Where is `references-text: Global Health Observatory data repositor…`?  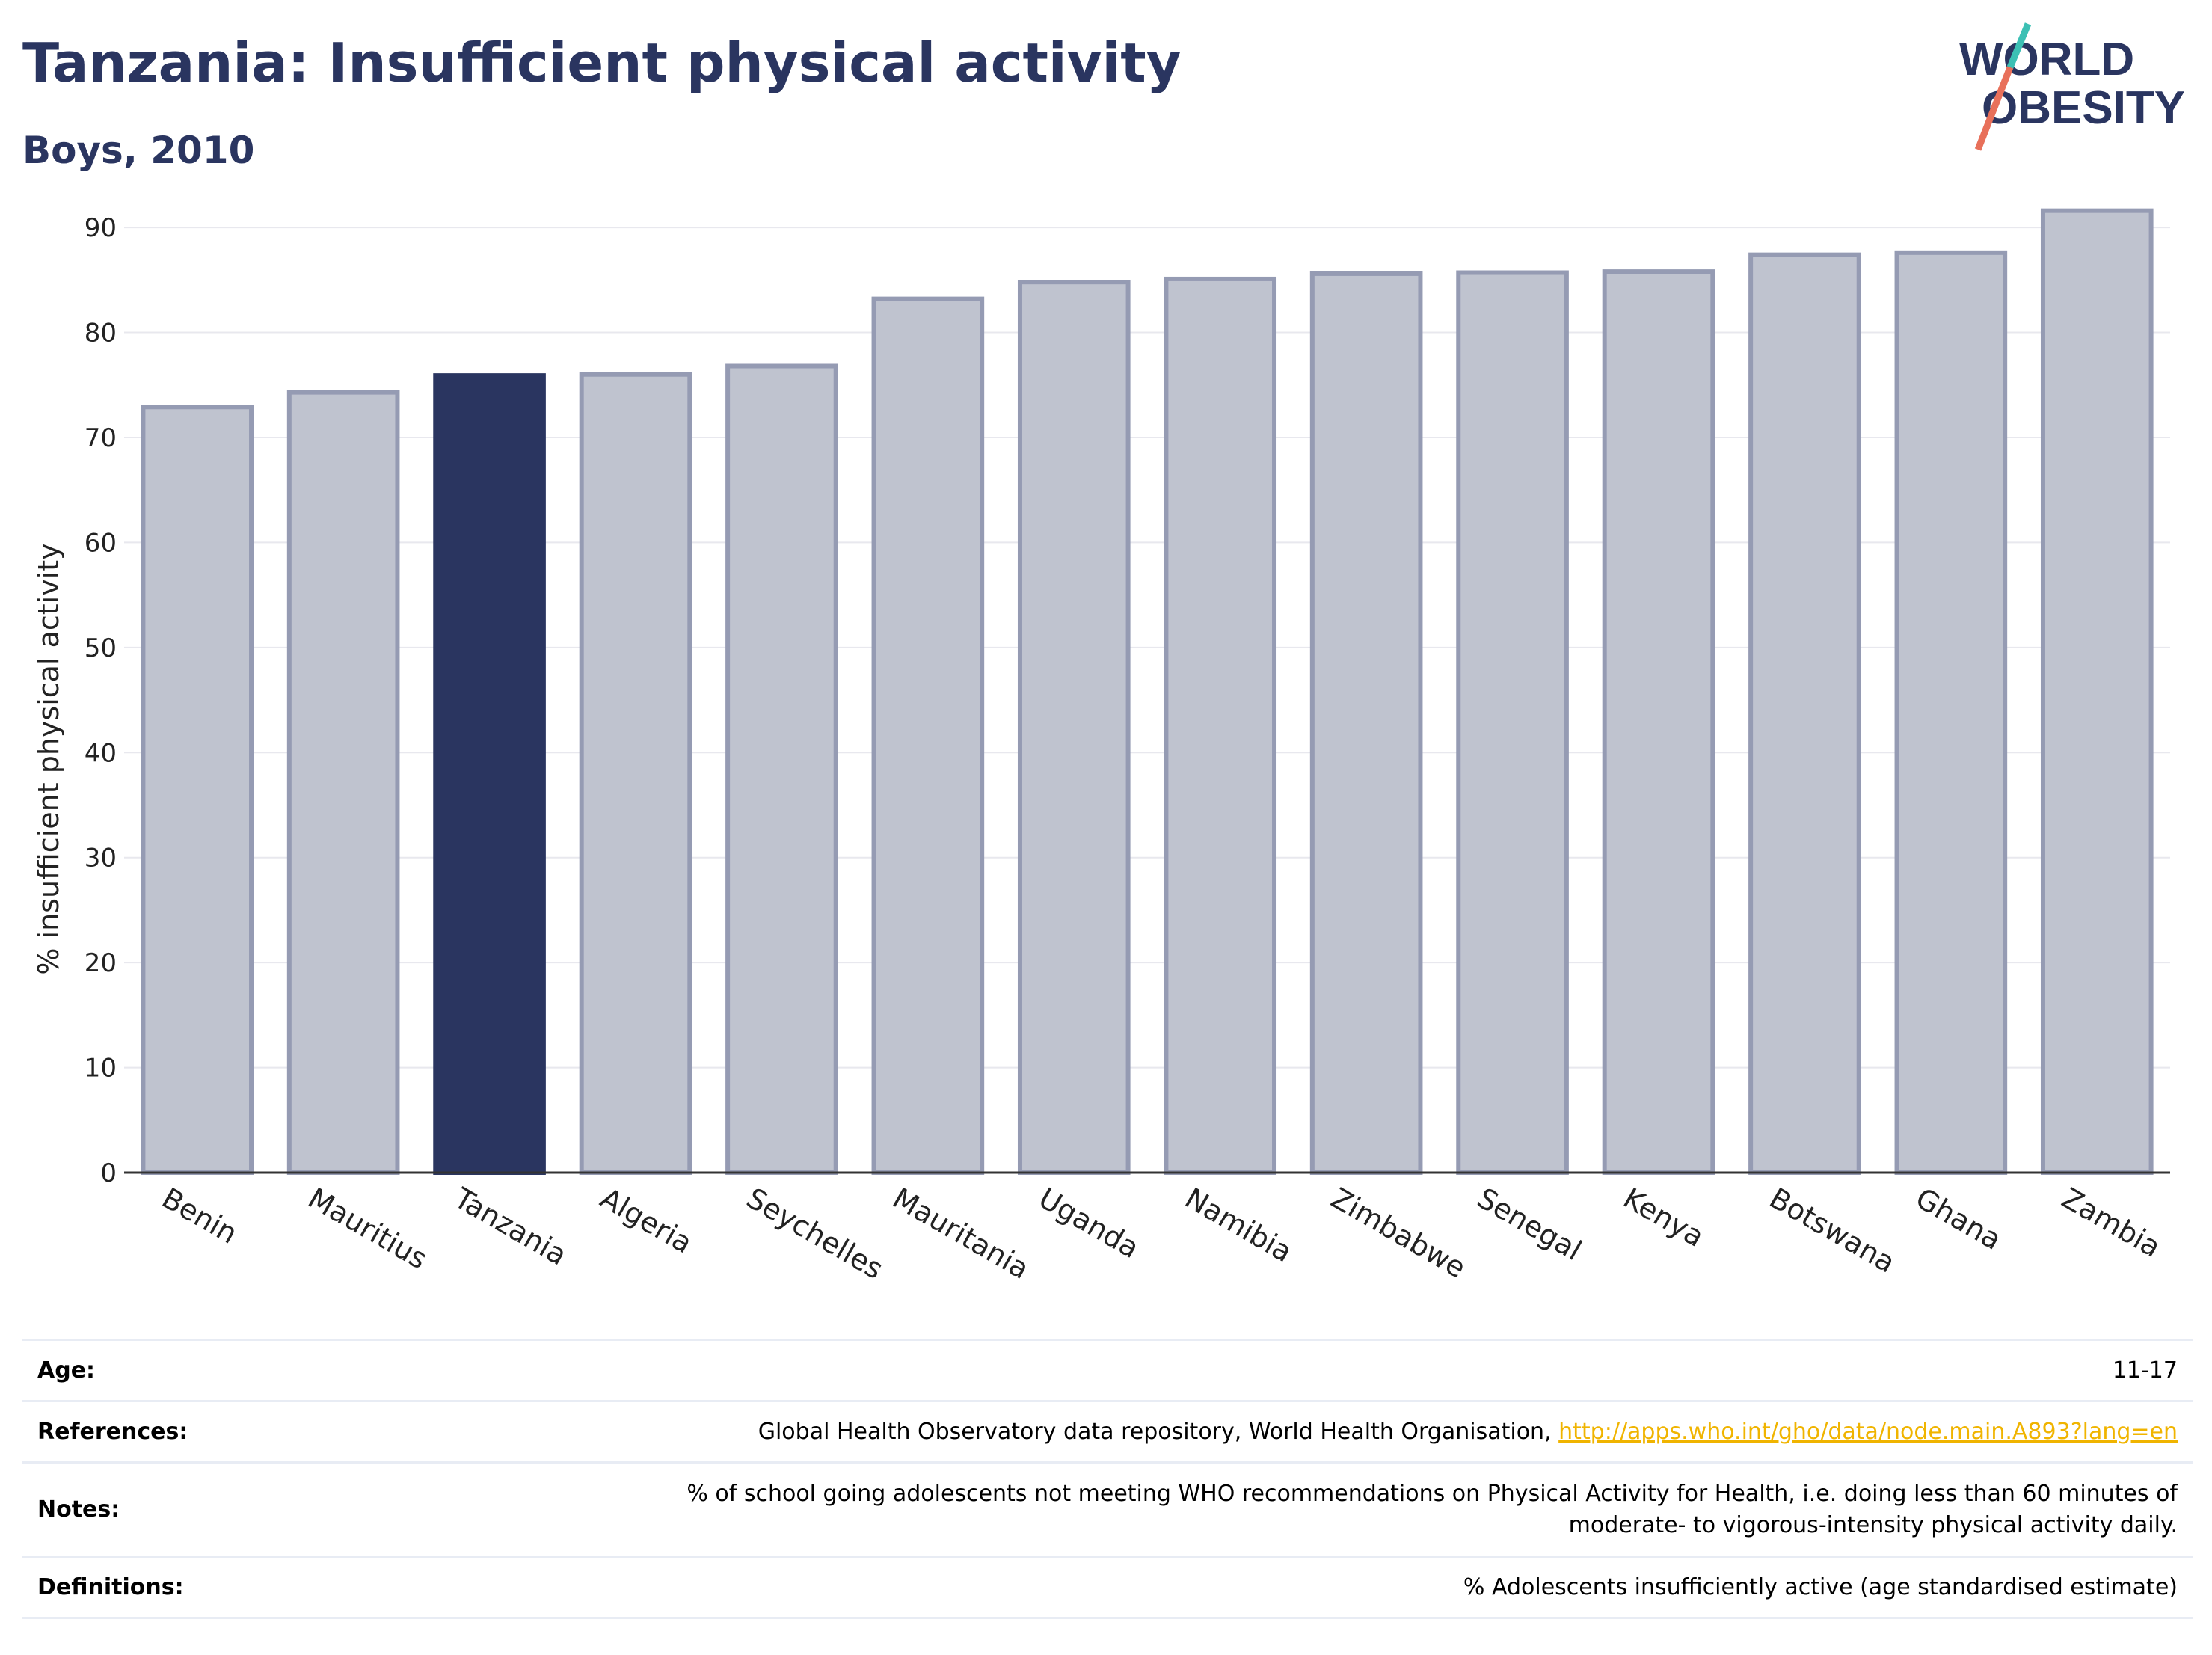
references-text: Global Health Observatory data repositor… is located at coordinates (1158, 1431).